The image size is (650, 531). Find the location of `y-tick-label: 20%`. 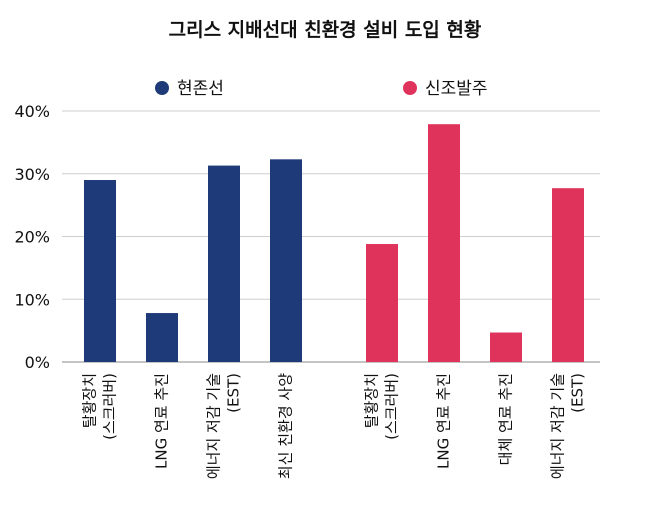

y-tick-label: 20% is located at coordinates (32, 237).